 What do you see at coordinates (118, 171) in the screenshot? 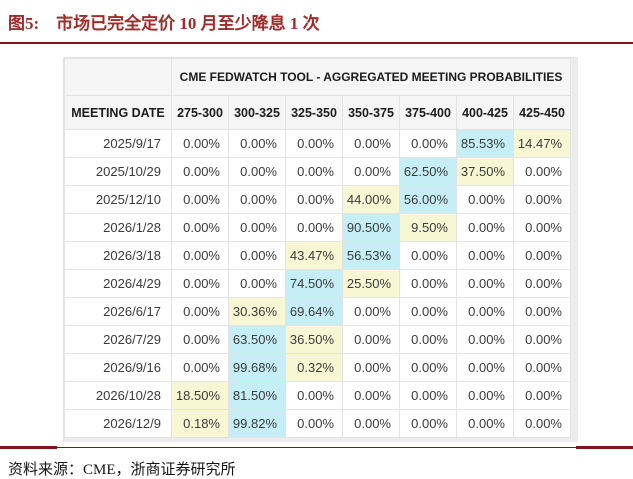
I see `meeting-date-cell: 2025/10/29` at bounding box center [118, 171].